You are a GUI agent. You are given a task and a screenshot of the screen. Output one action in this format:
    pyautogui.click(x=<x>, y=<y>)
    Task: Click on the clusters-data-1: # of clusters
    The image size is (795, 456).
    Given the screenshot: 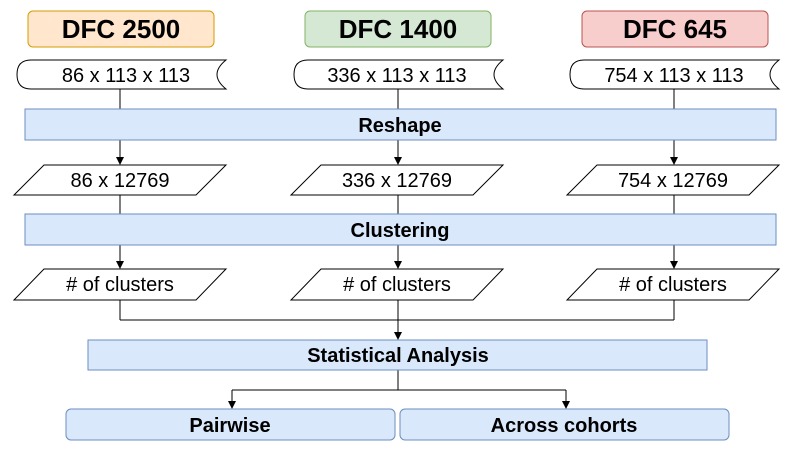 What is the action you would take?
    pyautogui.click(x=120, y=284)
    